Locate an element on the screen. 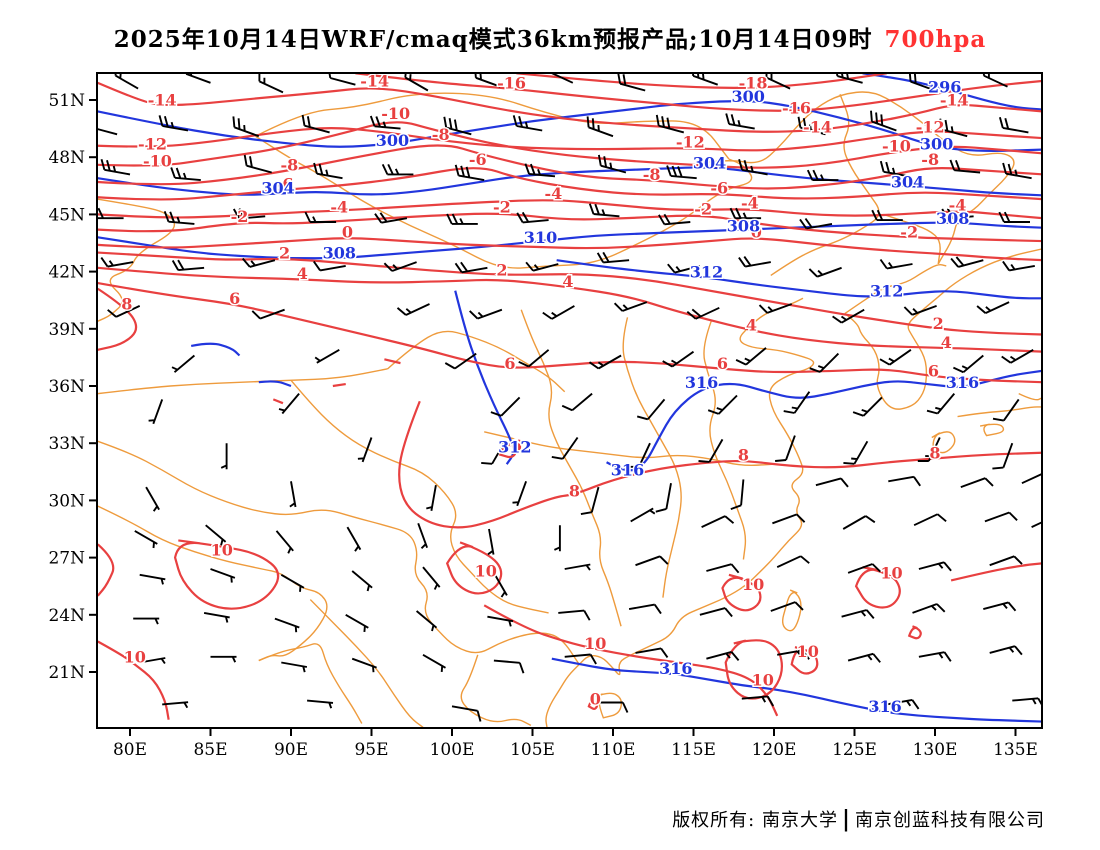  temperature-label: 6 is located at coordinates (509, 363).